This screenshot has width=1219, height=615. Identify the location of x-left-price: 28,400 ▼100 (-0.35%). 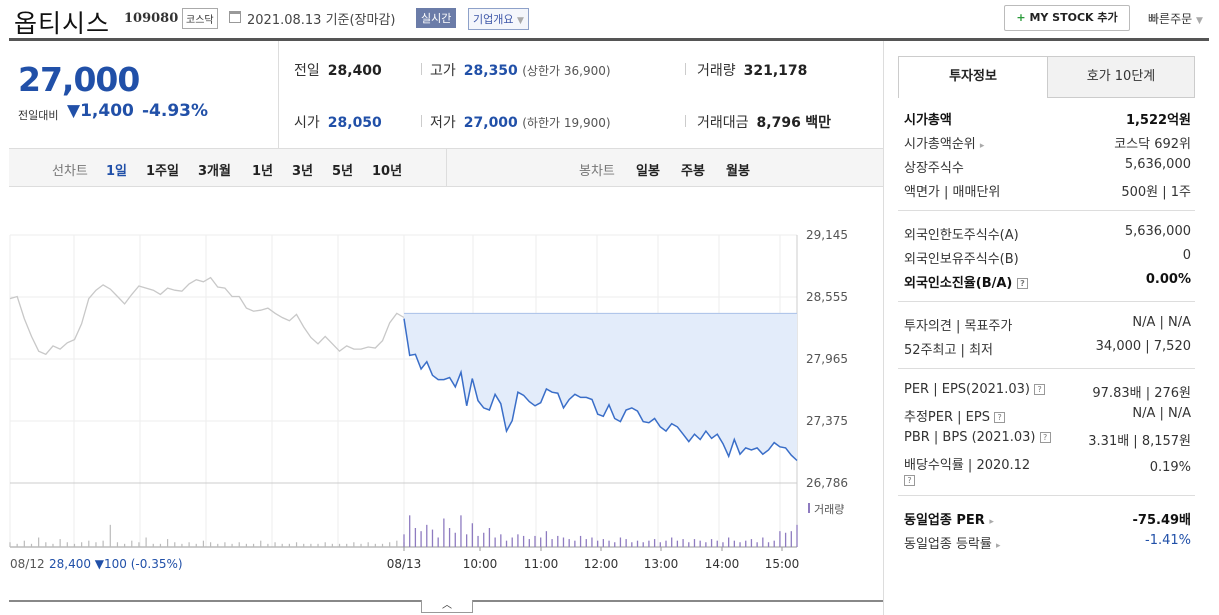
(116, 564).